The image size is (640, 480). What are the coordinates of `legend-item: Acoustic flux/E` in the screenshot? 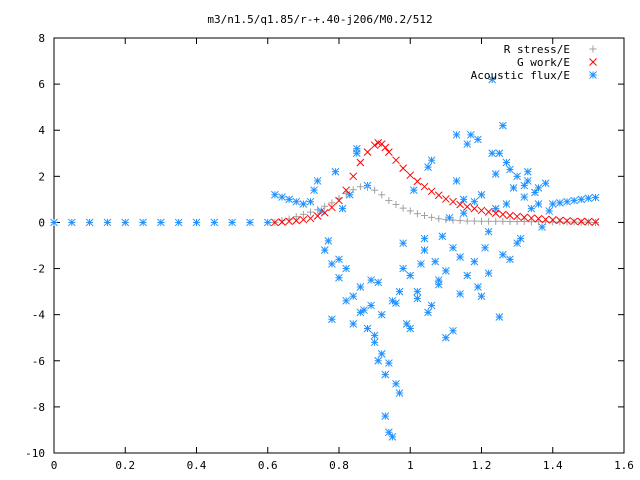 It's located at (534, 75).